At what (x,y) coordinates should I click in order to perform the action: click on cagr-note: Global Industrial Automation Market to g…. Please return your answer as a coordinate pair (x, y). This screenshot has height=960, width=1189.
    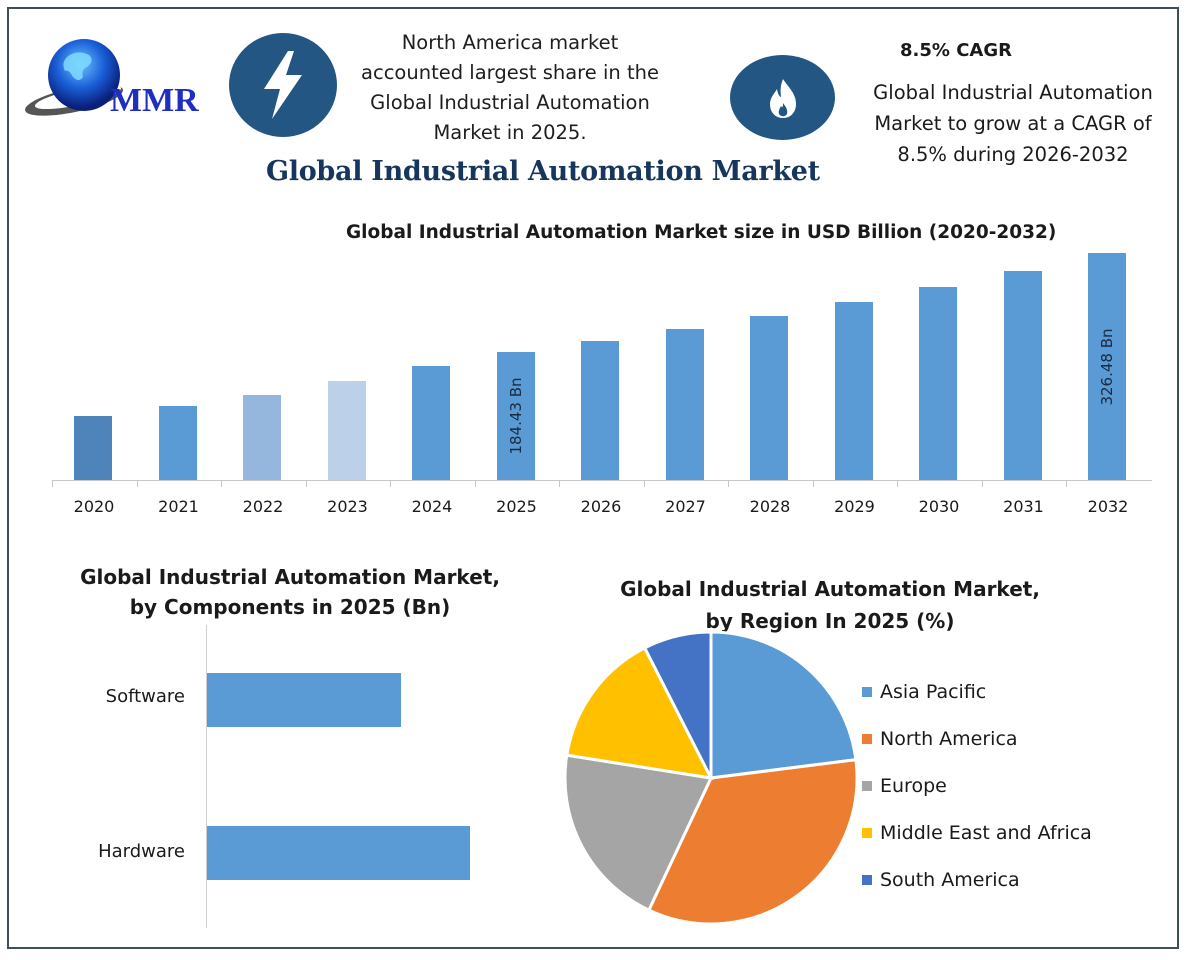
    Looking at the image, I should click on (1013, 123).